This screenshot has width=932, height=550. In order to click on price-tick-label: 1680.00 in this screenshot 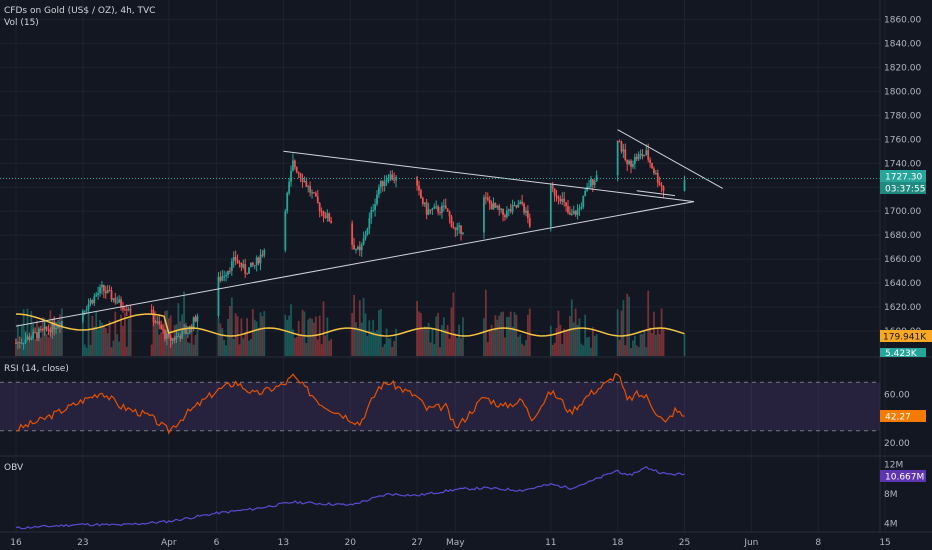, I will do `click(902, 236)`.